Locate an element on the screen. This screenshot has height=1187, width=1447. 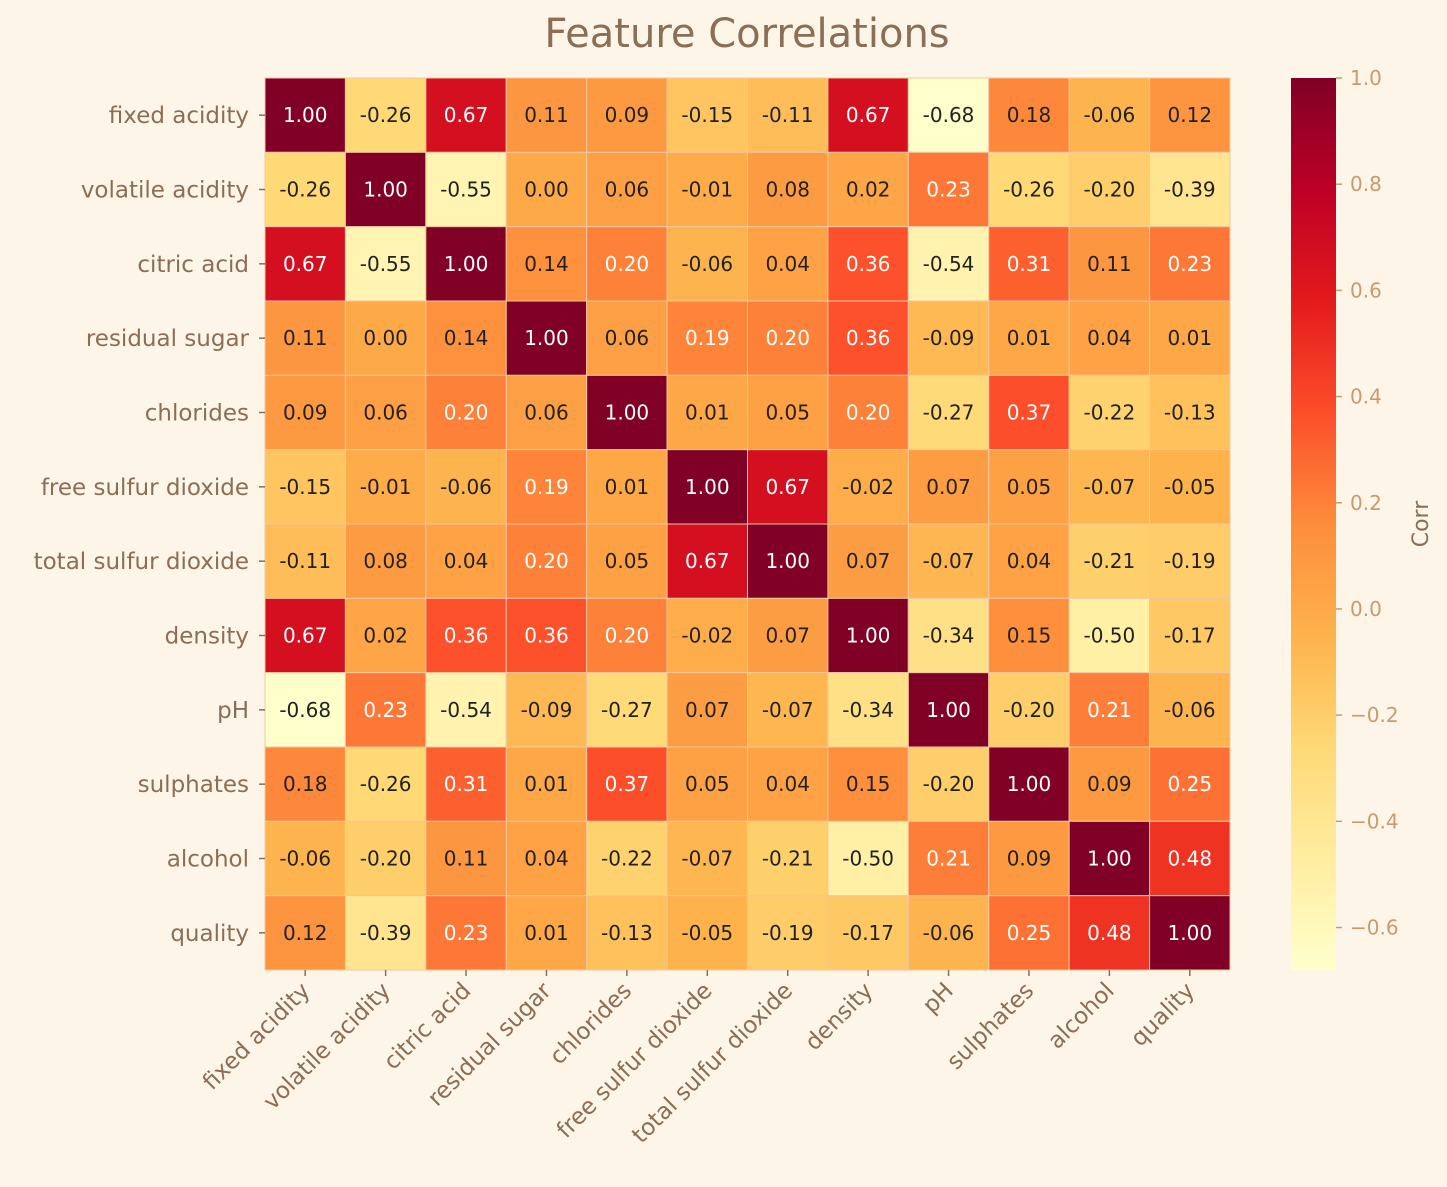
chart-title: Feature Correlations is located at coordinates (746, 34).